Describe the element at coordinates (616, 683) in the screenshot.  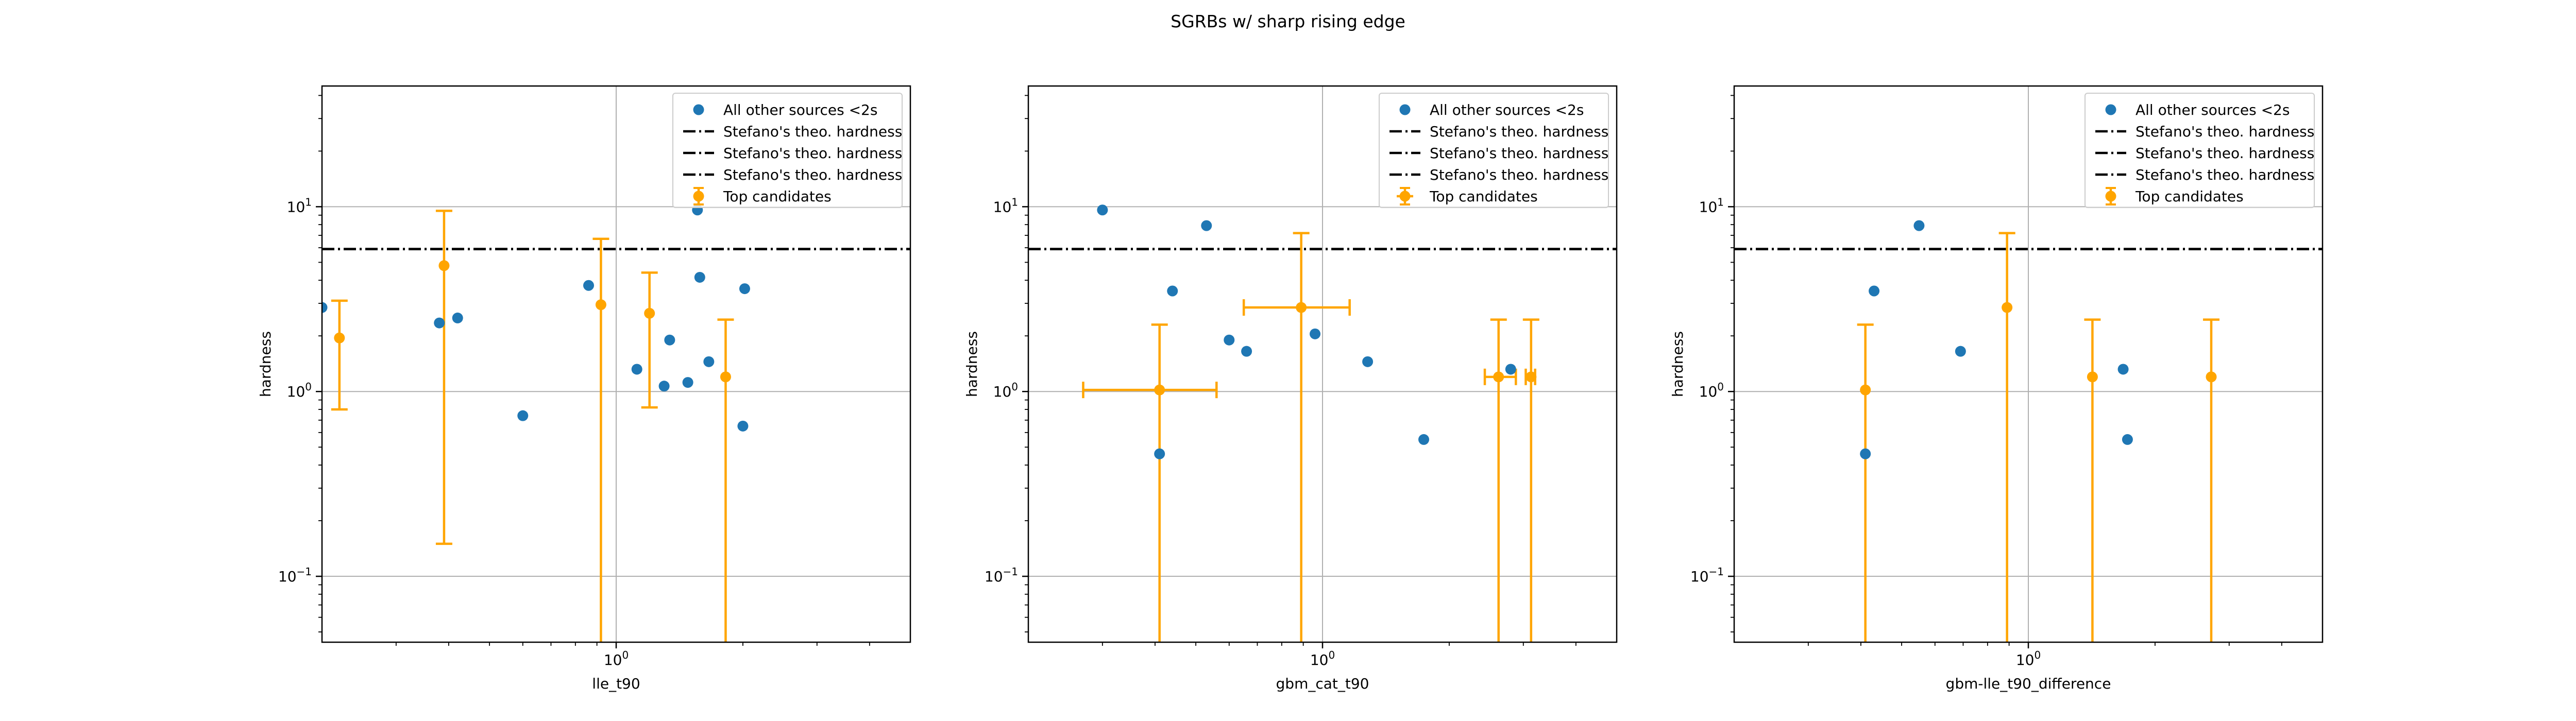
I see `x-axis-label: lle_t90` at that location.